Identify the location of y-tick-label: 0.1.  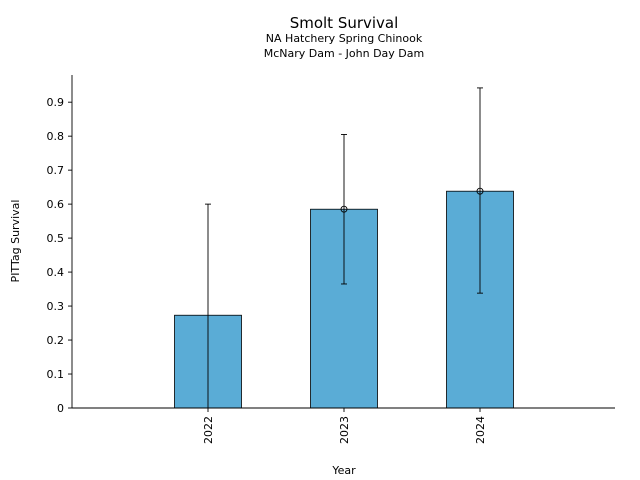
(56, 374).